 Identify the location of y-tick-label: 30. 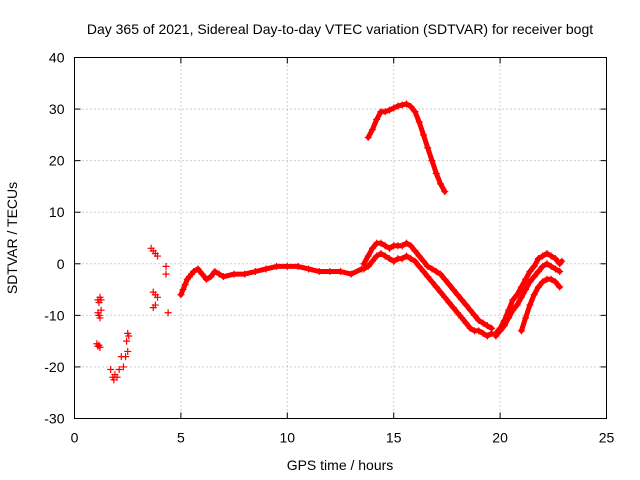
(57, 109).